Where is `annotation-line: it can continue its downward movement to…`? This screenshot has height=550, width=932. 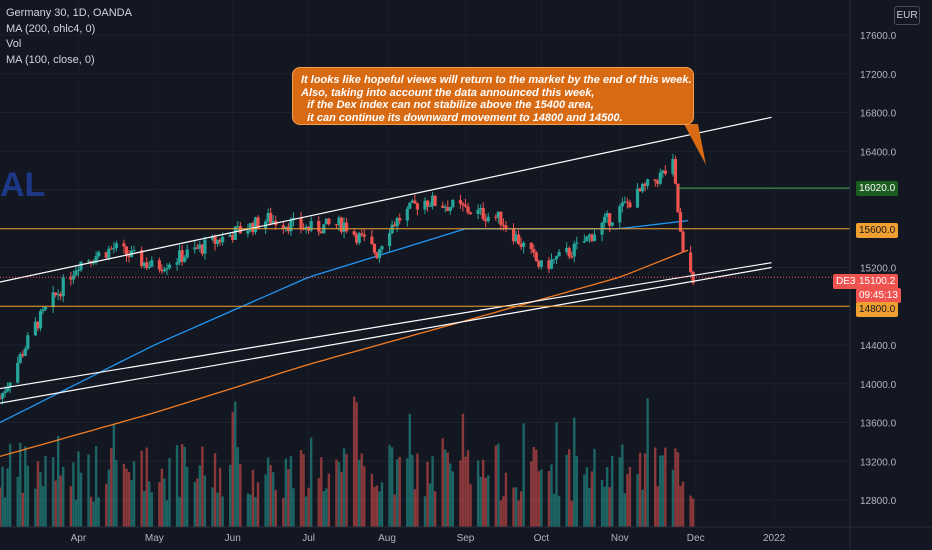 annotation-line: it can continue its downward movement to… is located at coordinates (462, 117).